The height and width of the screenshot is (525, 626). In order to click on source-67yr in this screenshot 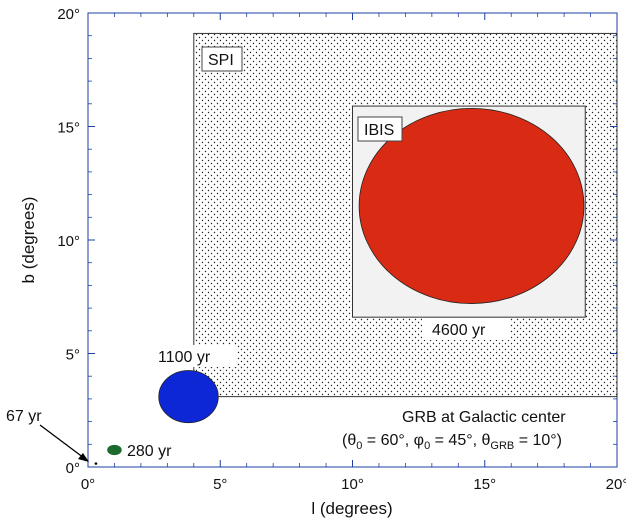, I will do `click(96, 463)`.